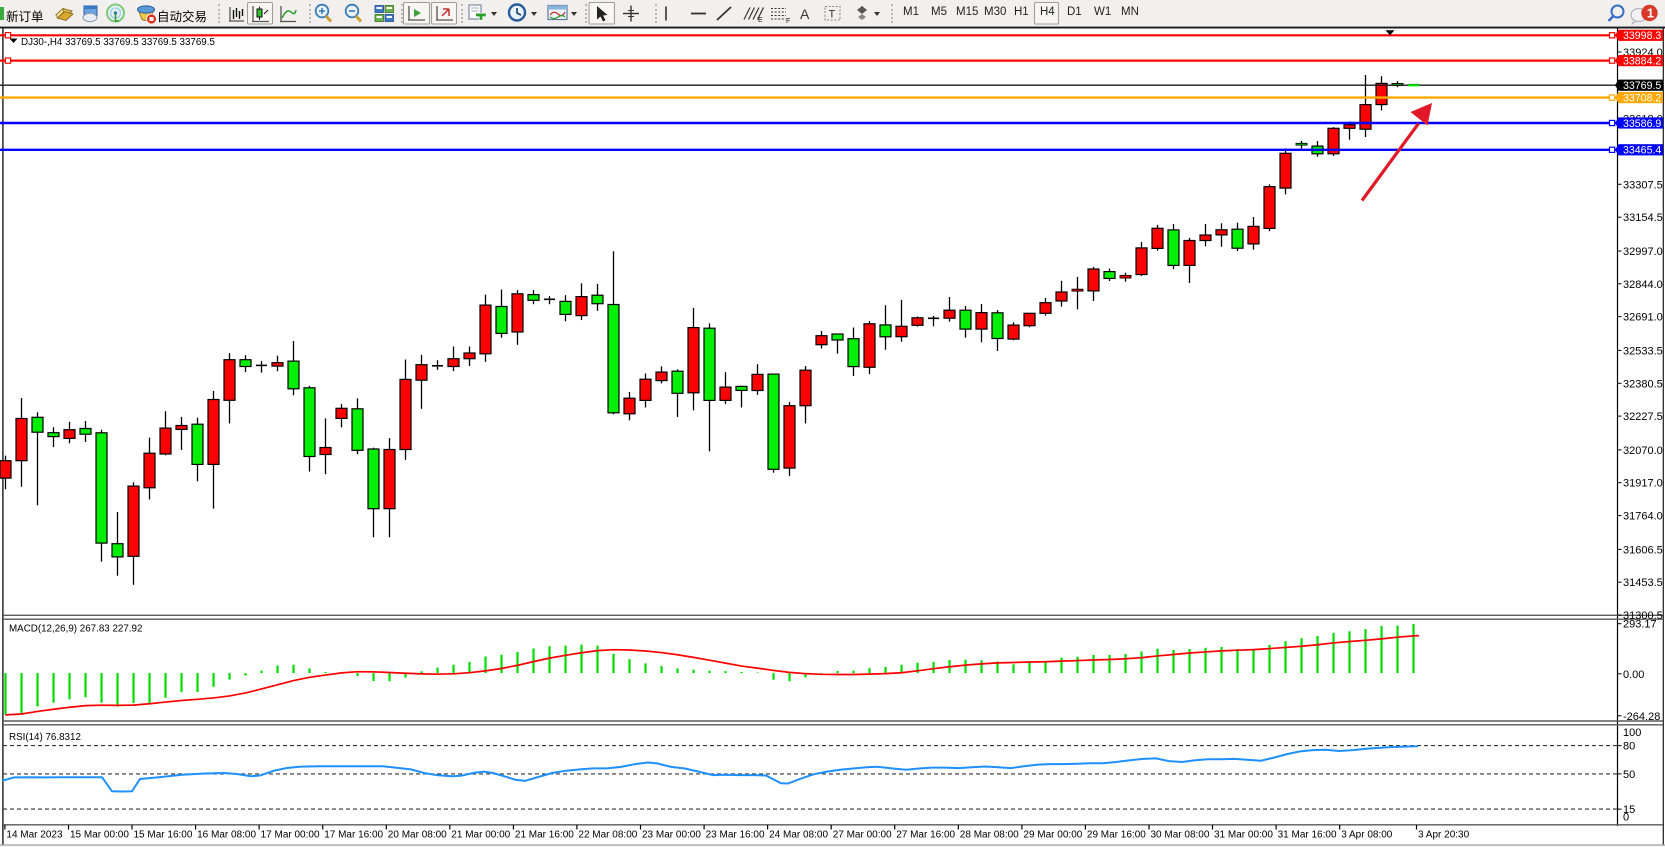 This screenshot has width=1665, height=847. I want to click on svg-text: 20 Mar 08:00, so click(417, 835).